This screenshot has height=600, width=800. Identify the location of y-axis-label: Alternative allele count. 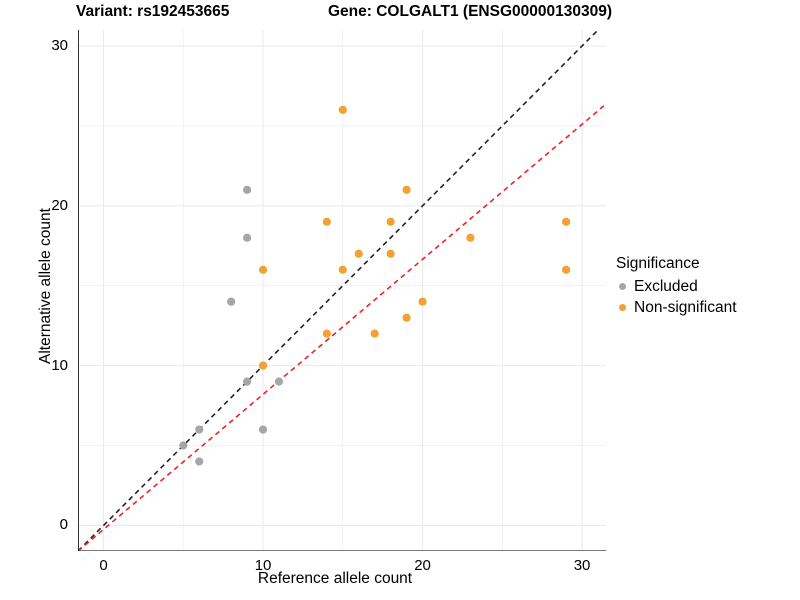
(45, 286).